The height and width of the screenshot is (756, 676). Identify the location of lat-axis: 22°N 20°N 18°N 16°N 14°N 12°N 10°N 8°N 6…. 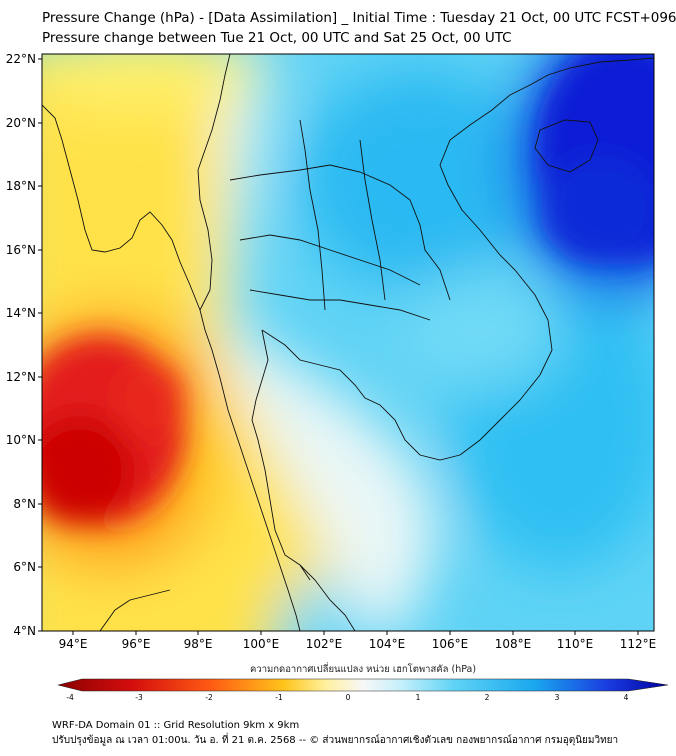
(24, 345).